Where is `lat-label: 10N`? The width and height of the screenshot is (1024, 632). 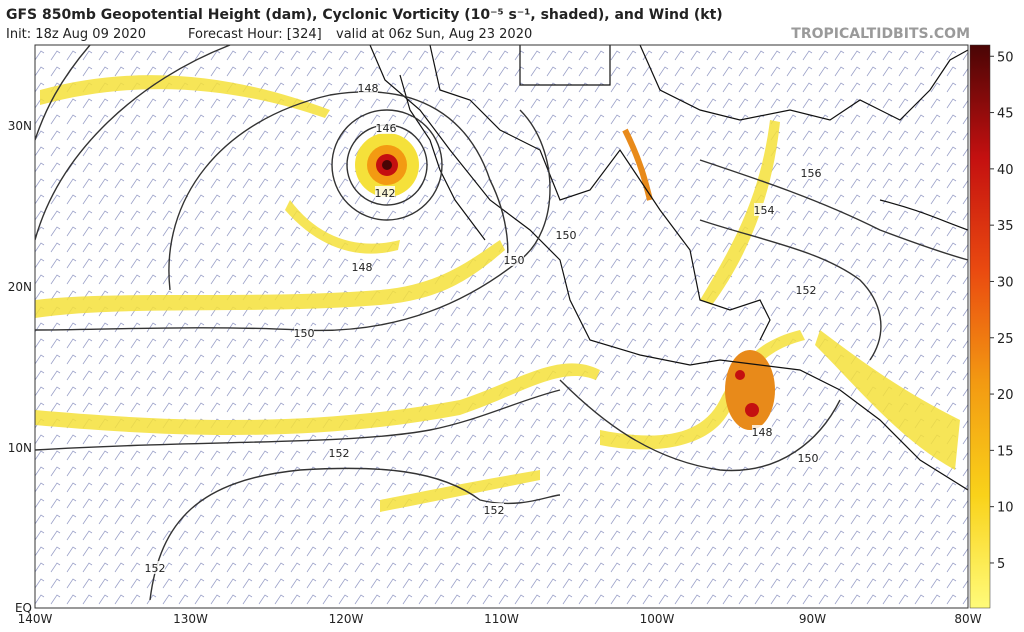 lat-label: 10N is located at coordinates (20, 448).